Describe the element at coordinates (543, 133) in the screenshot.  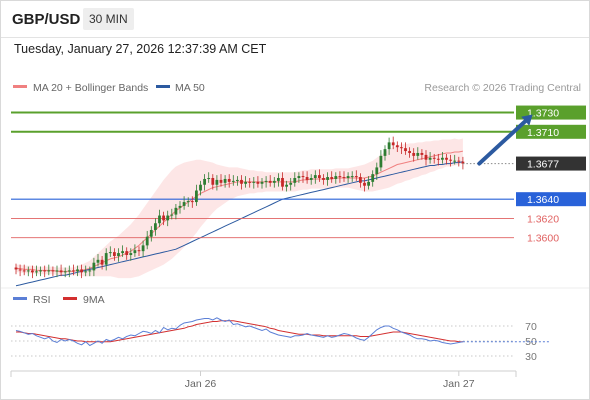
I see `level-label-1.3710: 1.3710` at that location.